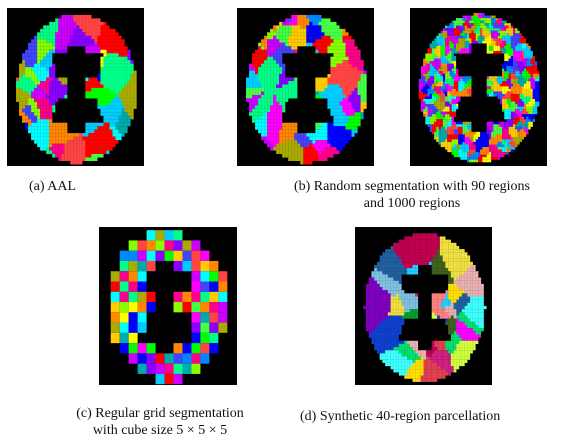 The width and height of the screenshot is (579, 448). Describe the element at coordinates (53, 186) in the screenshot. I see `caption-a: (a) AAL` at that location.